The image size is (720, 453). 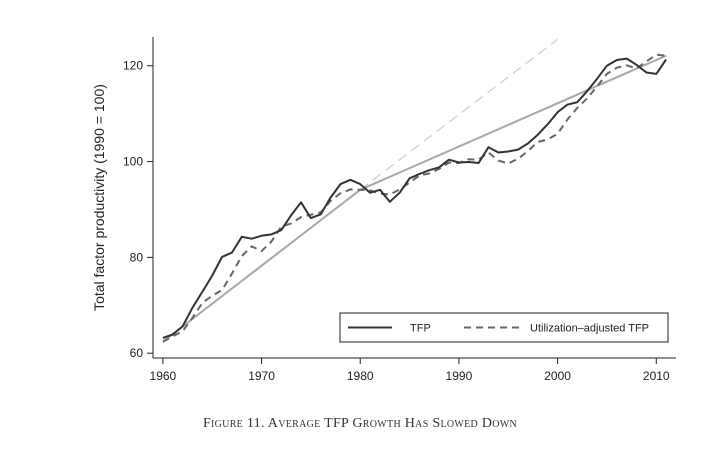 What do you see at coordinates (133, 66) in the screenshot?
I see `y-tick-label: 120` at bounding box center [133, 66].